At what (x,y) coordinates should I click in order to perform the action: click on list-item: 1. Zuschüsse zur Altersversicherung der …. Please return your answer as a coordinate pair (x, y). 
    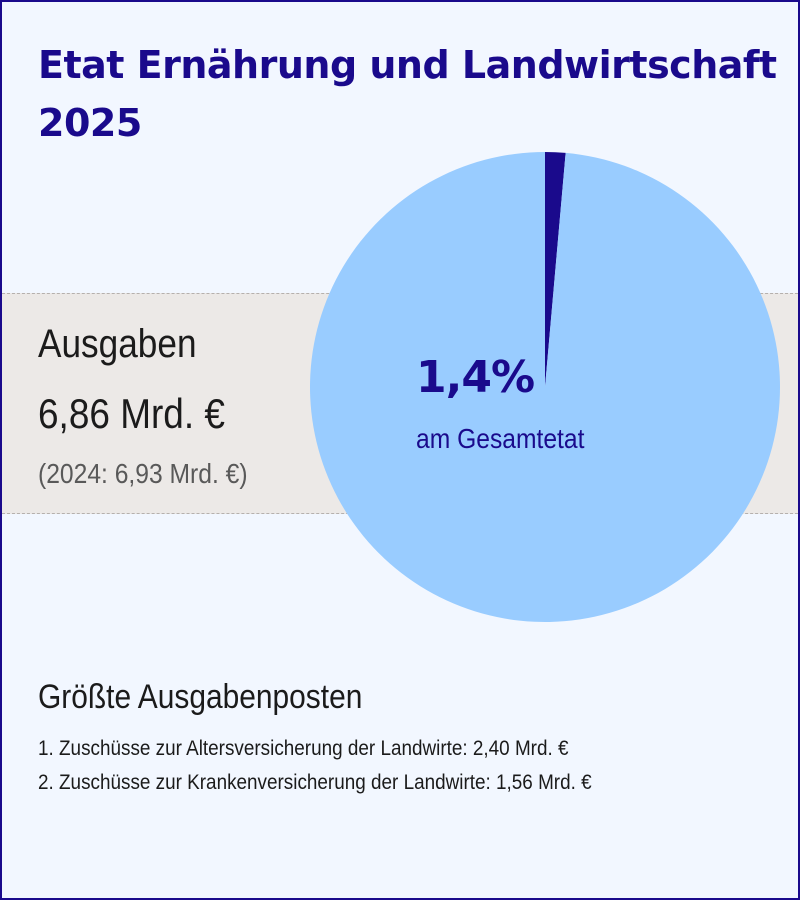
    Looking at the image, I should click on (303, 748).